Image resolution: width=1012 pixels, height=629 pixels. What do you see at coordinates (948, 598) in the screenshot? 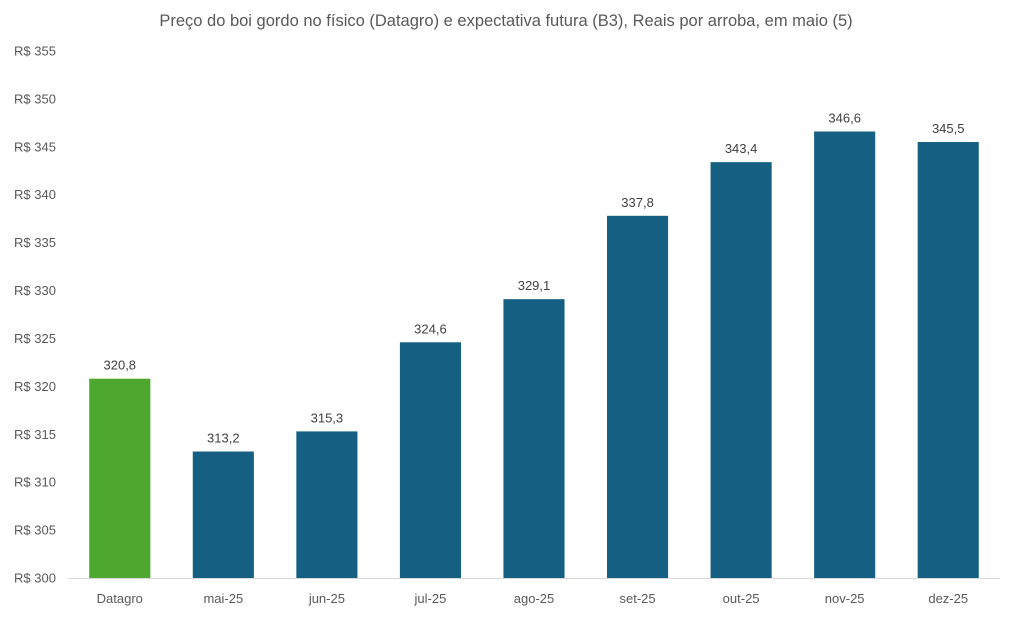
I see `x-tick-label: dez-25` at bounding box center [948, 598].